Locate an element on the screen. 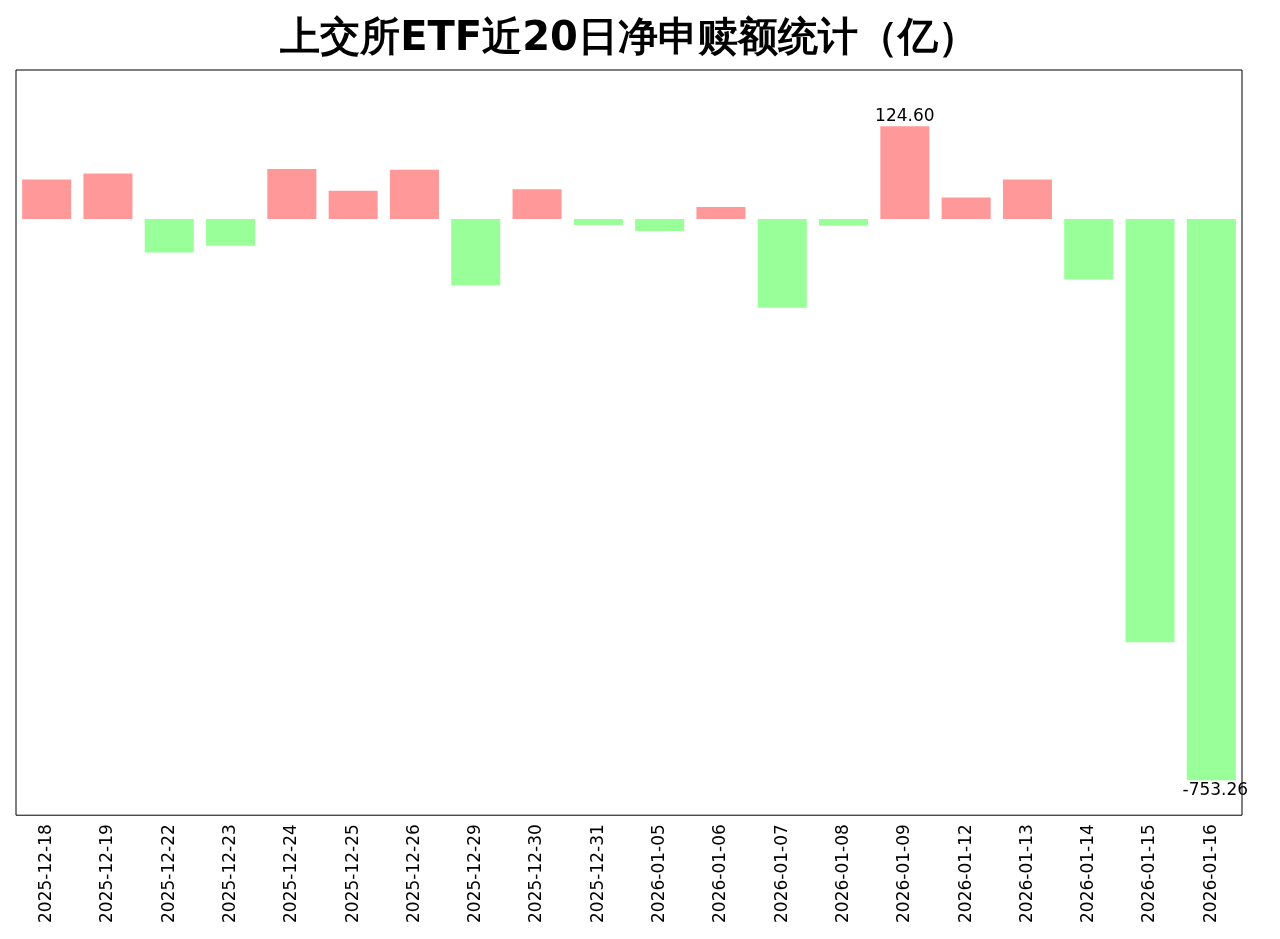  data-label: 124.60 is located at coordinates (905, 115).